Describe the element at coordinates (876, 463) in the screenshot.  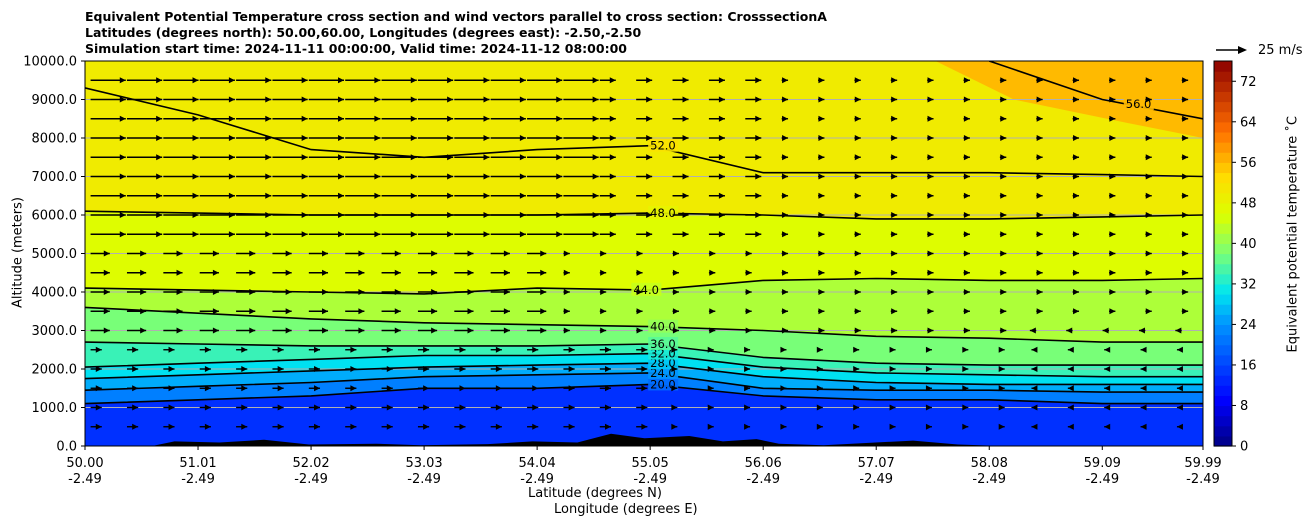
I see `x-tick-label-lat: 57.07` at that location.